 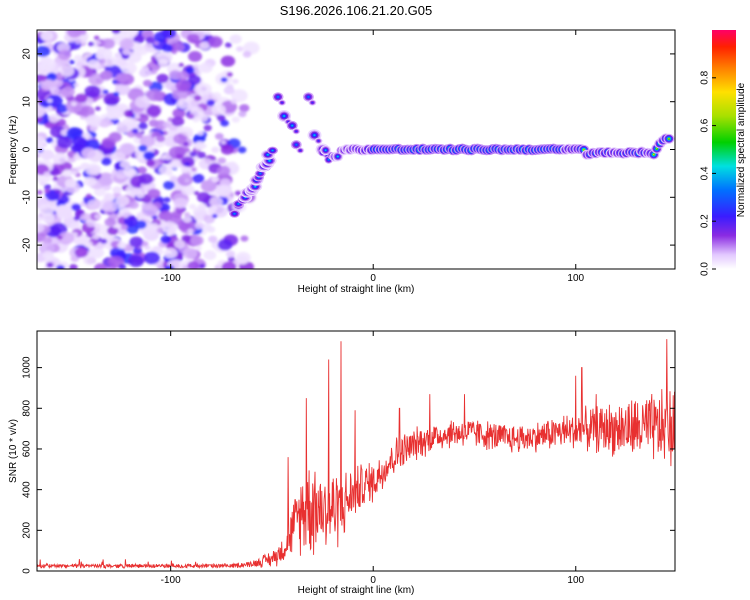 I want to click on chart-title: S196.2026.106.21.20.G05, so click(x=356, y=10).